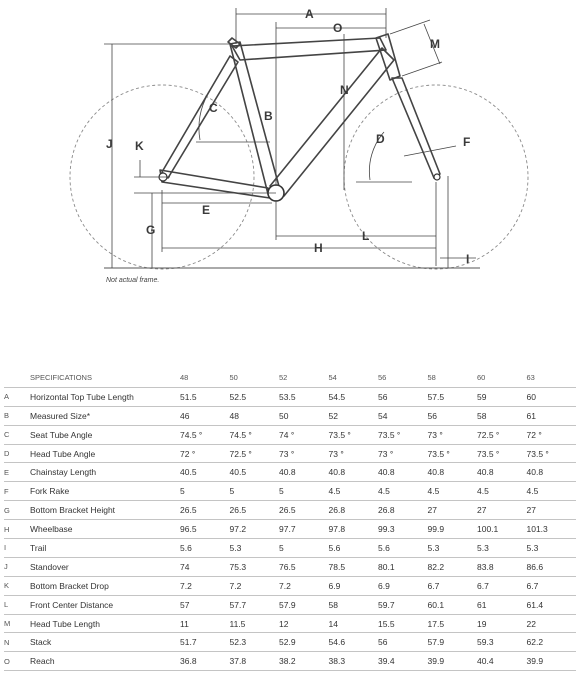 This screenshot has height=683, width=580. I want to click on table-row: I Trail 5.6 5.3 5 5.6 5.6 5.3 5.3 5.3, so click(290, 548).